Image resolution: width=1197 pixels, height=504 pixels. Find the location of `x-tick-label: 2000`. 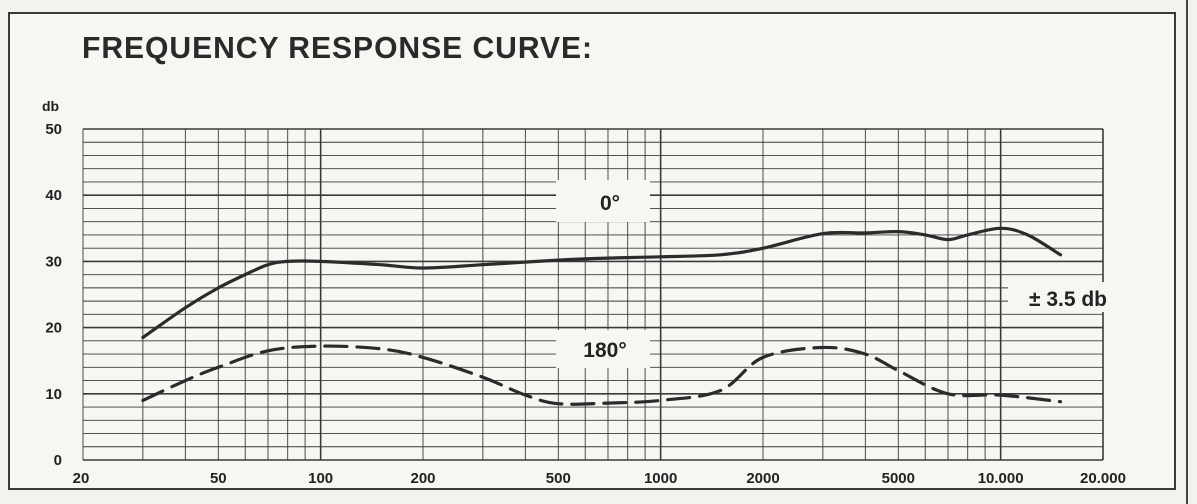

x-tick-label: 2000 is located at coordinates (762, 478).